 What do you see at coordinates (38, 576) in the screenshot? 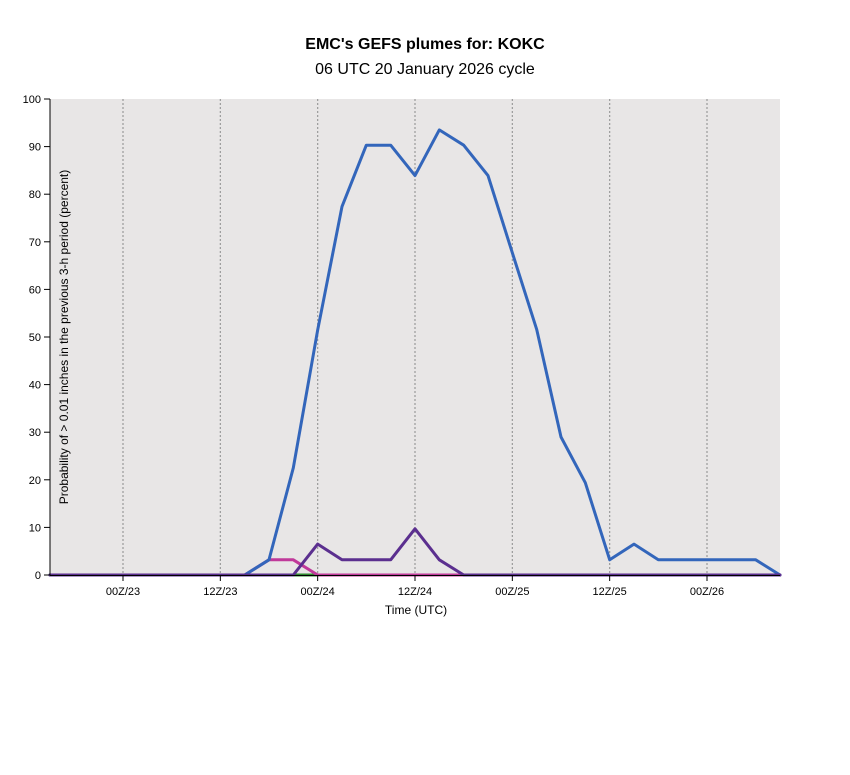
I see `y-tick-label: 0` at bounding box center [38, 576].